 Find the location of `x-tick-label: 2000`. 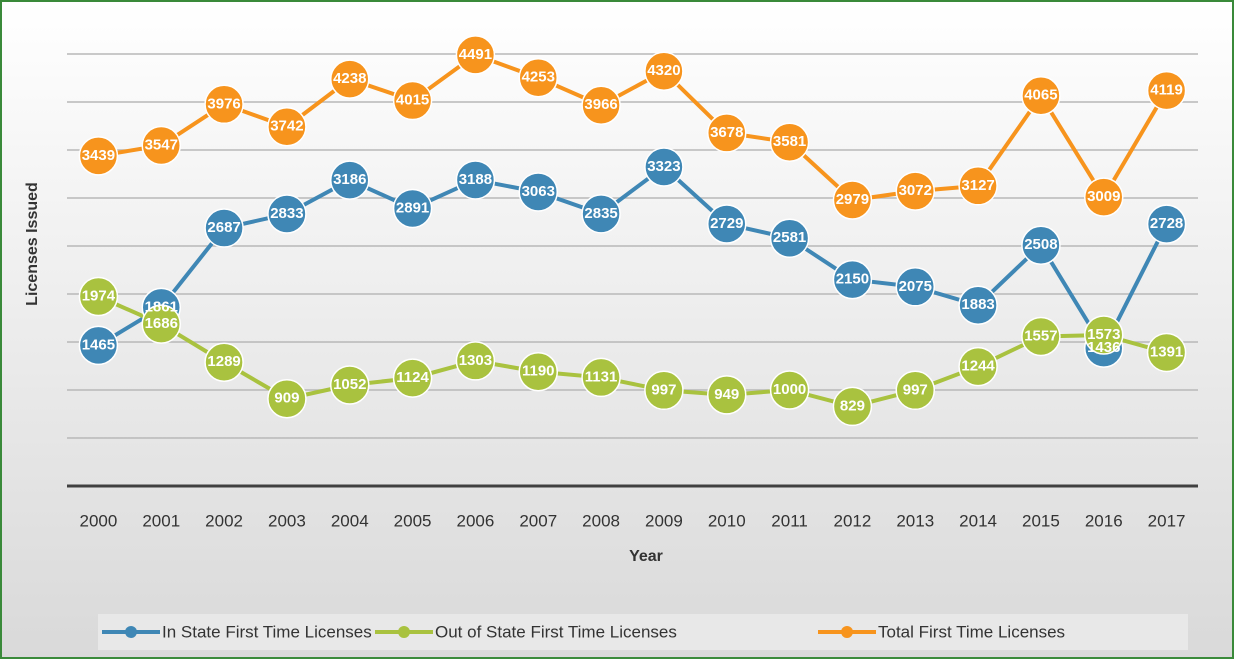

x-tick-label: 2000 is located at coordinates (99, 520).